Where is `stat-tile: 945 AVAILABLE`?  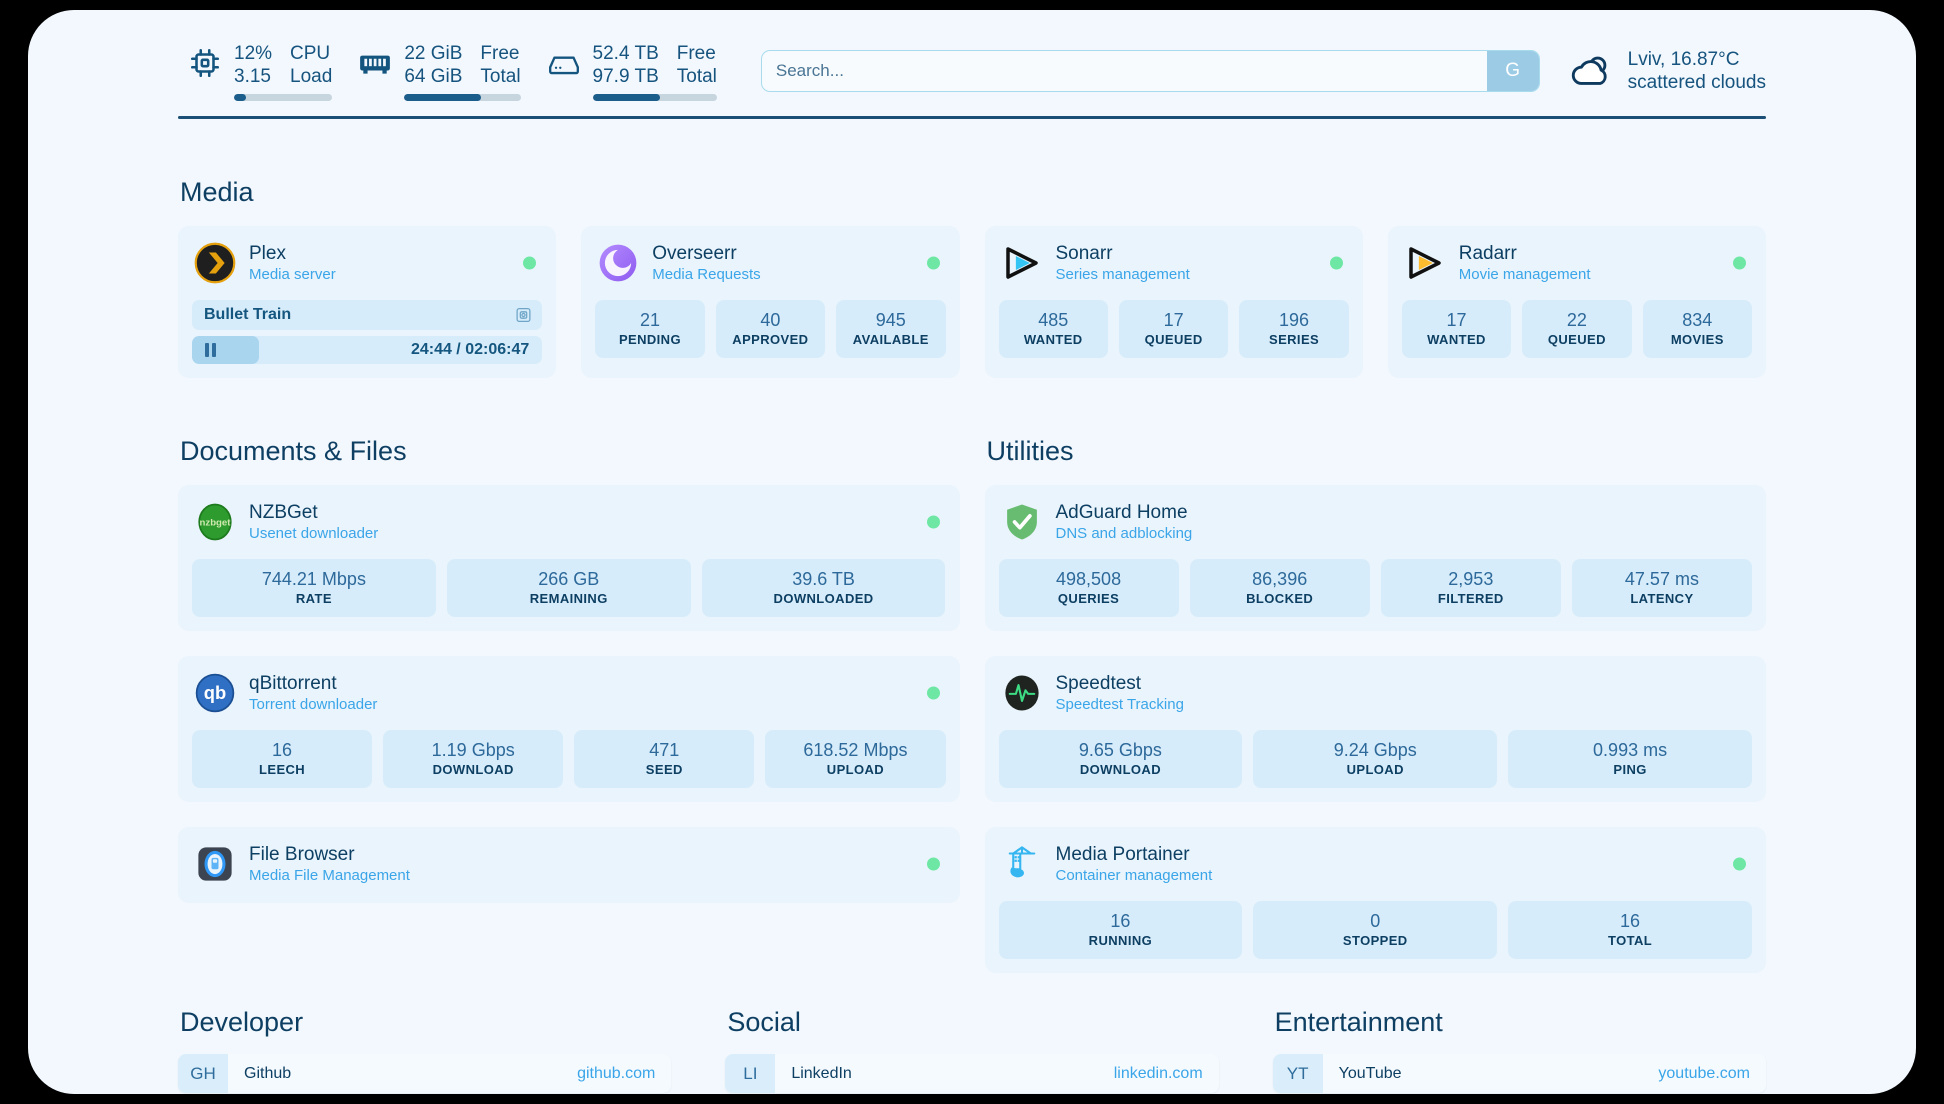
stat-tile: 945 AVAILABLE is located at coordinates (891, 329).